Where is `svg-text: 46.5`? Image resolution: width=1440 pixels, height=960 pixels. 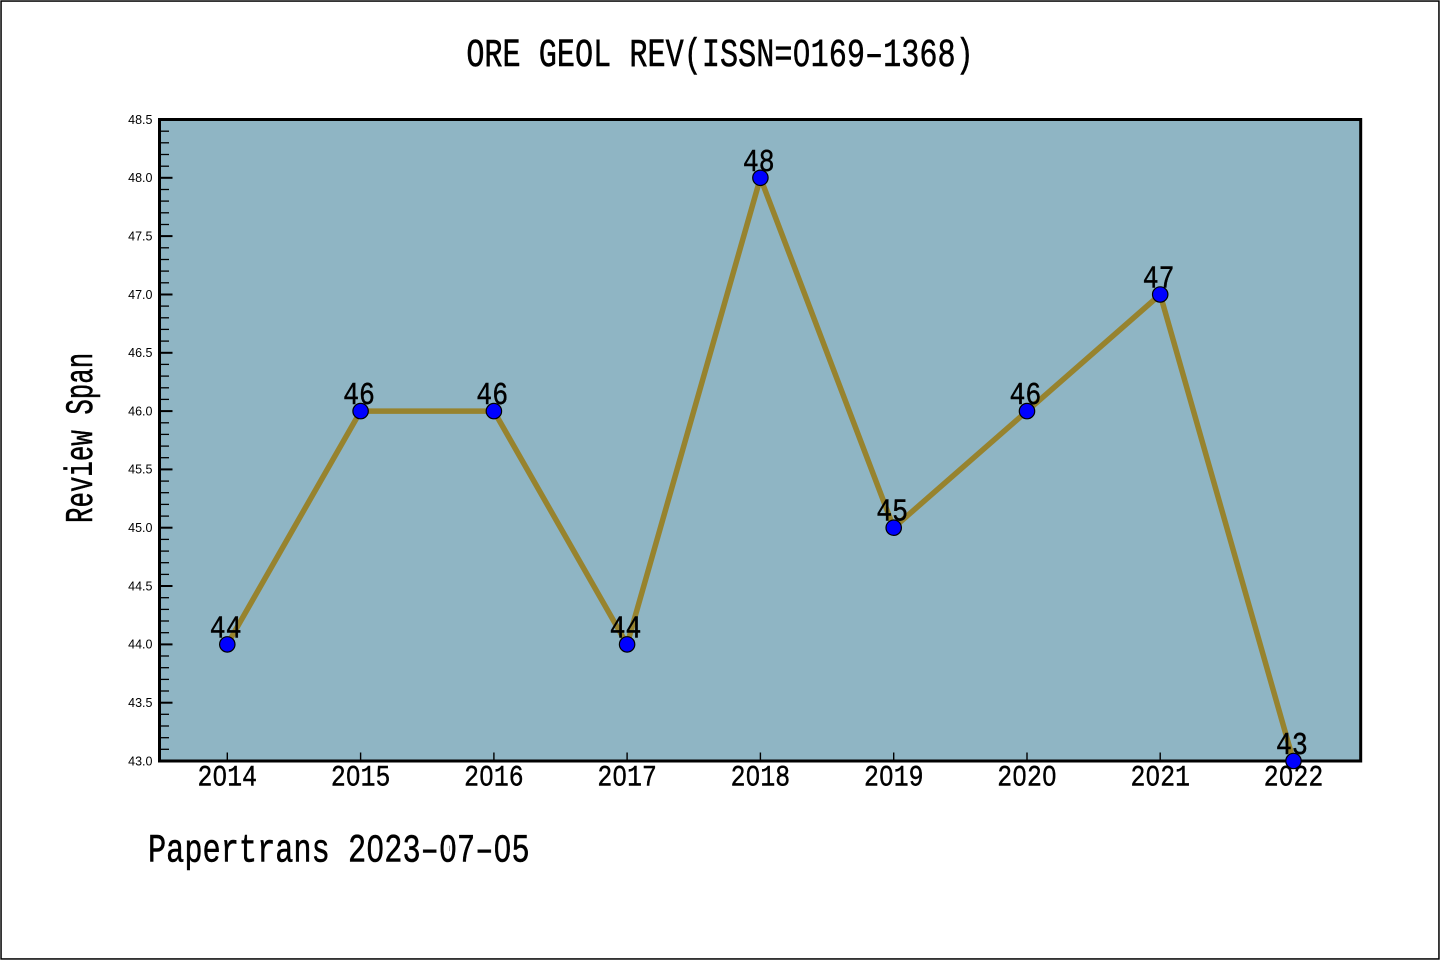
svg-text: 46.5 is located at coordinates (140, 353).